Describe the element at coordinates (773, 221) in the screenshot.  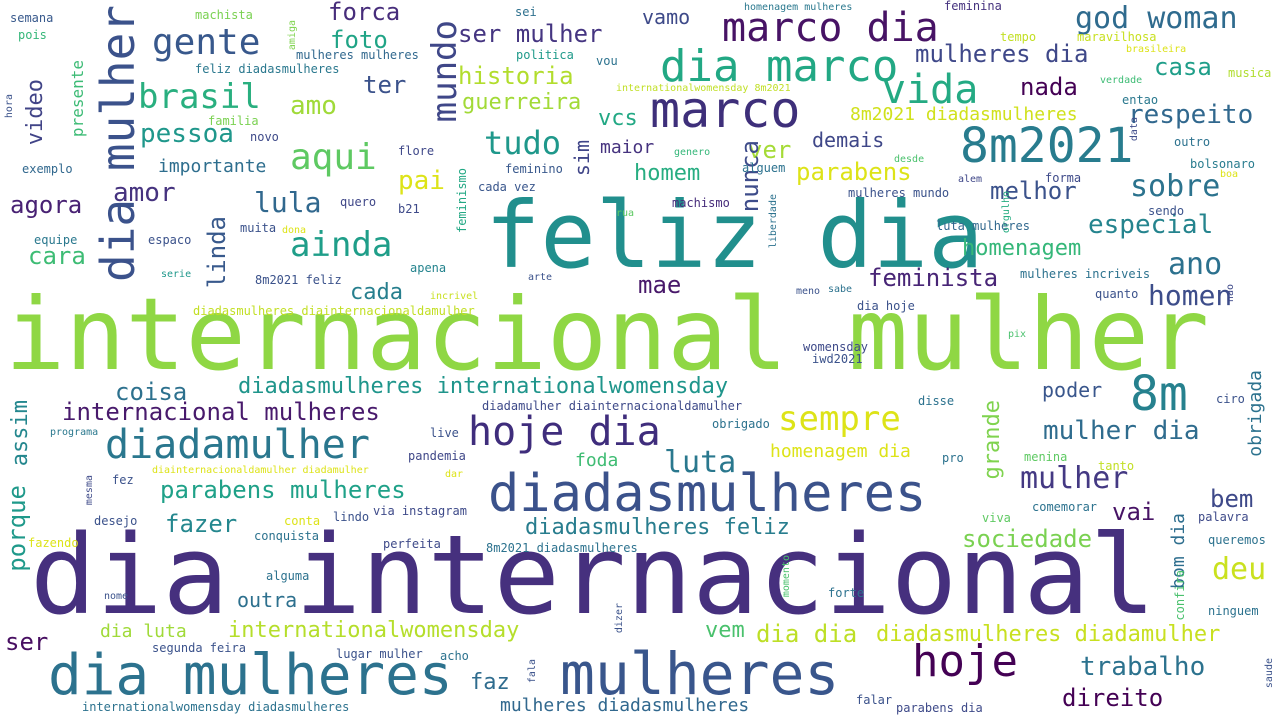
I see `cloud-word: liberdade` at that location.